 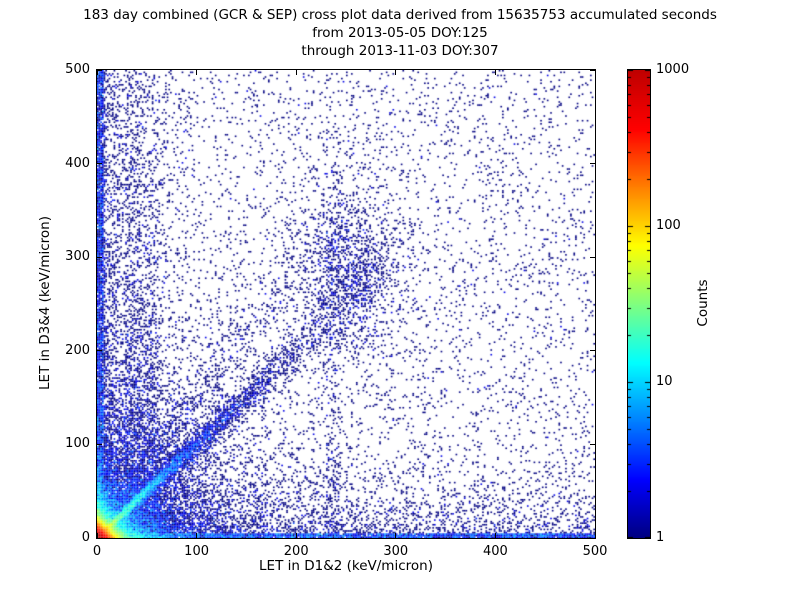 I want to click on y-tick-label: 0, so click(x=85, y=537).